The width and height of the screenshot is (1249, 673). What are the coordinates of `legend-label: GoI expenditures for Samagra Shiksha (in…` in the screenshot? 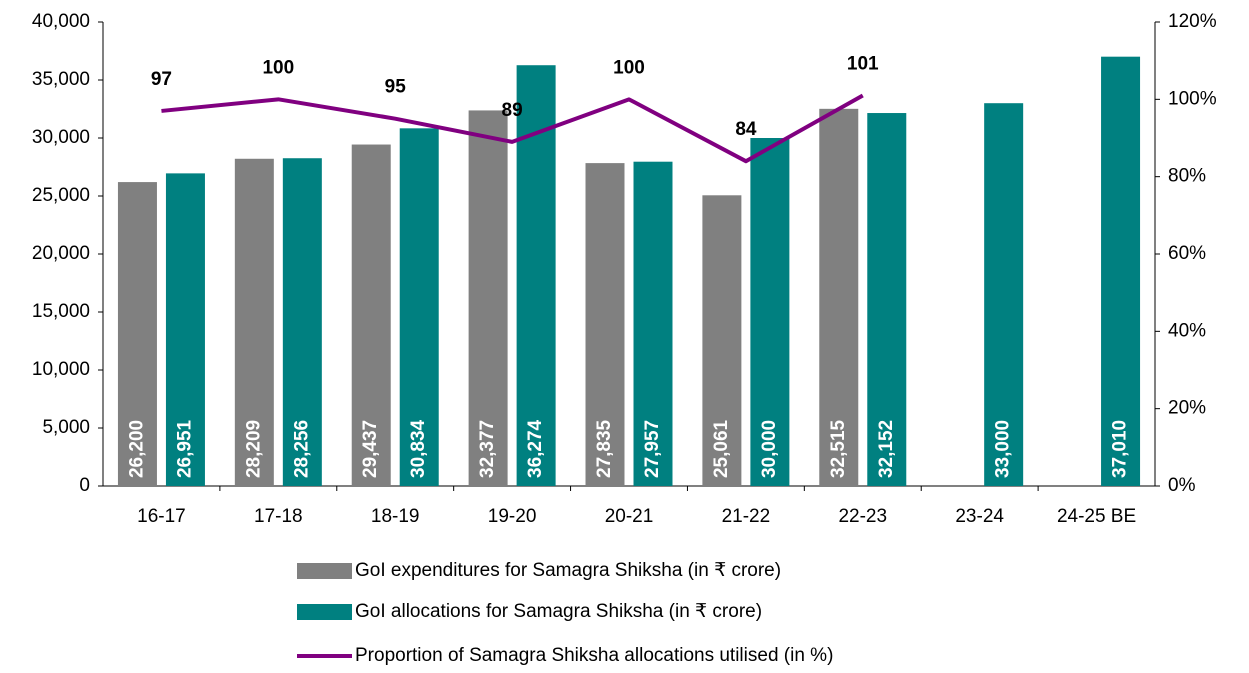 It's located at (568, 570).